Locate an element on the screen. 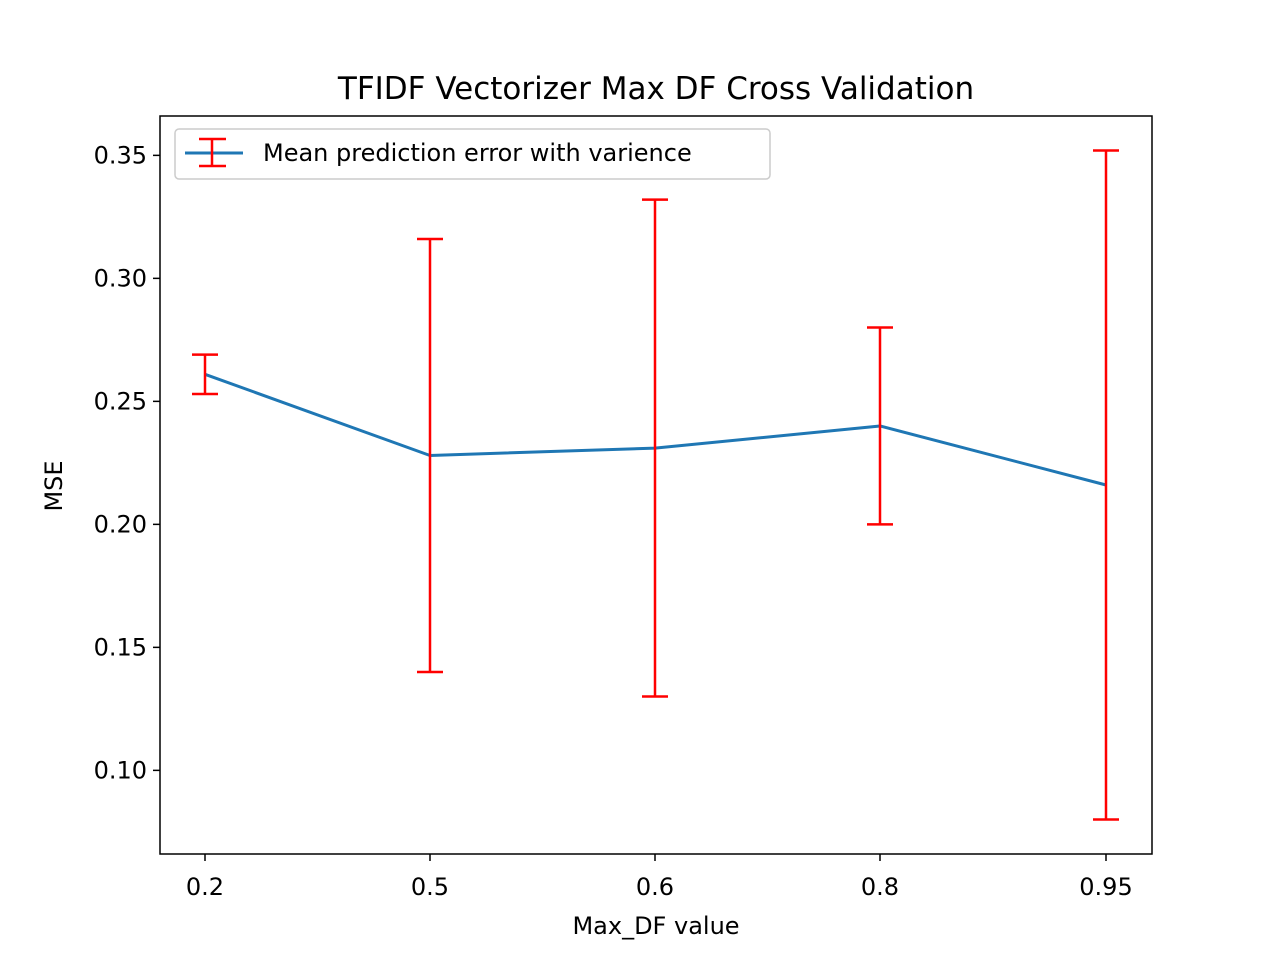  y-tick-label: 0.10 is located at coordinates (120, 770).